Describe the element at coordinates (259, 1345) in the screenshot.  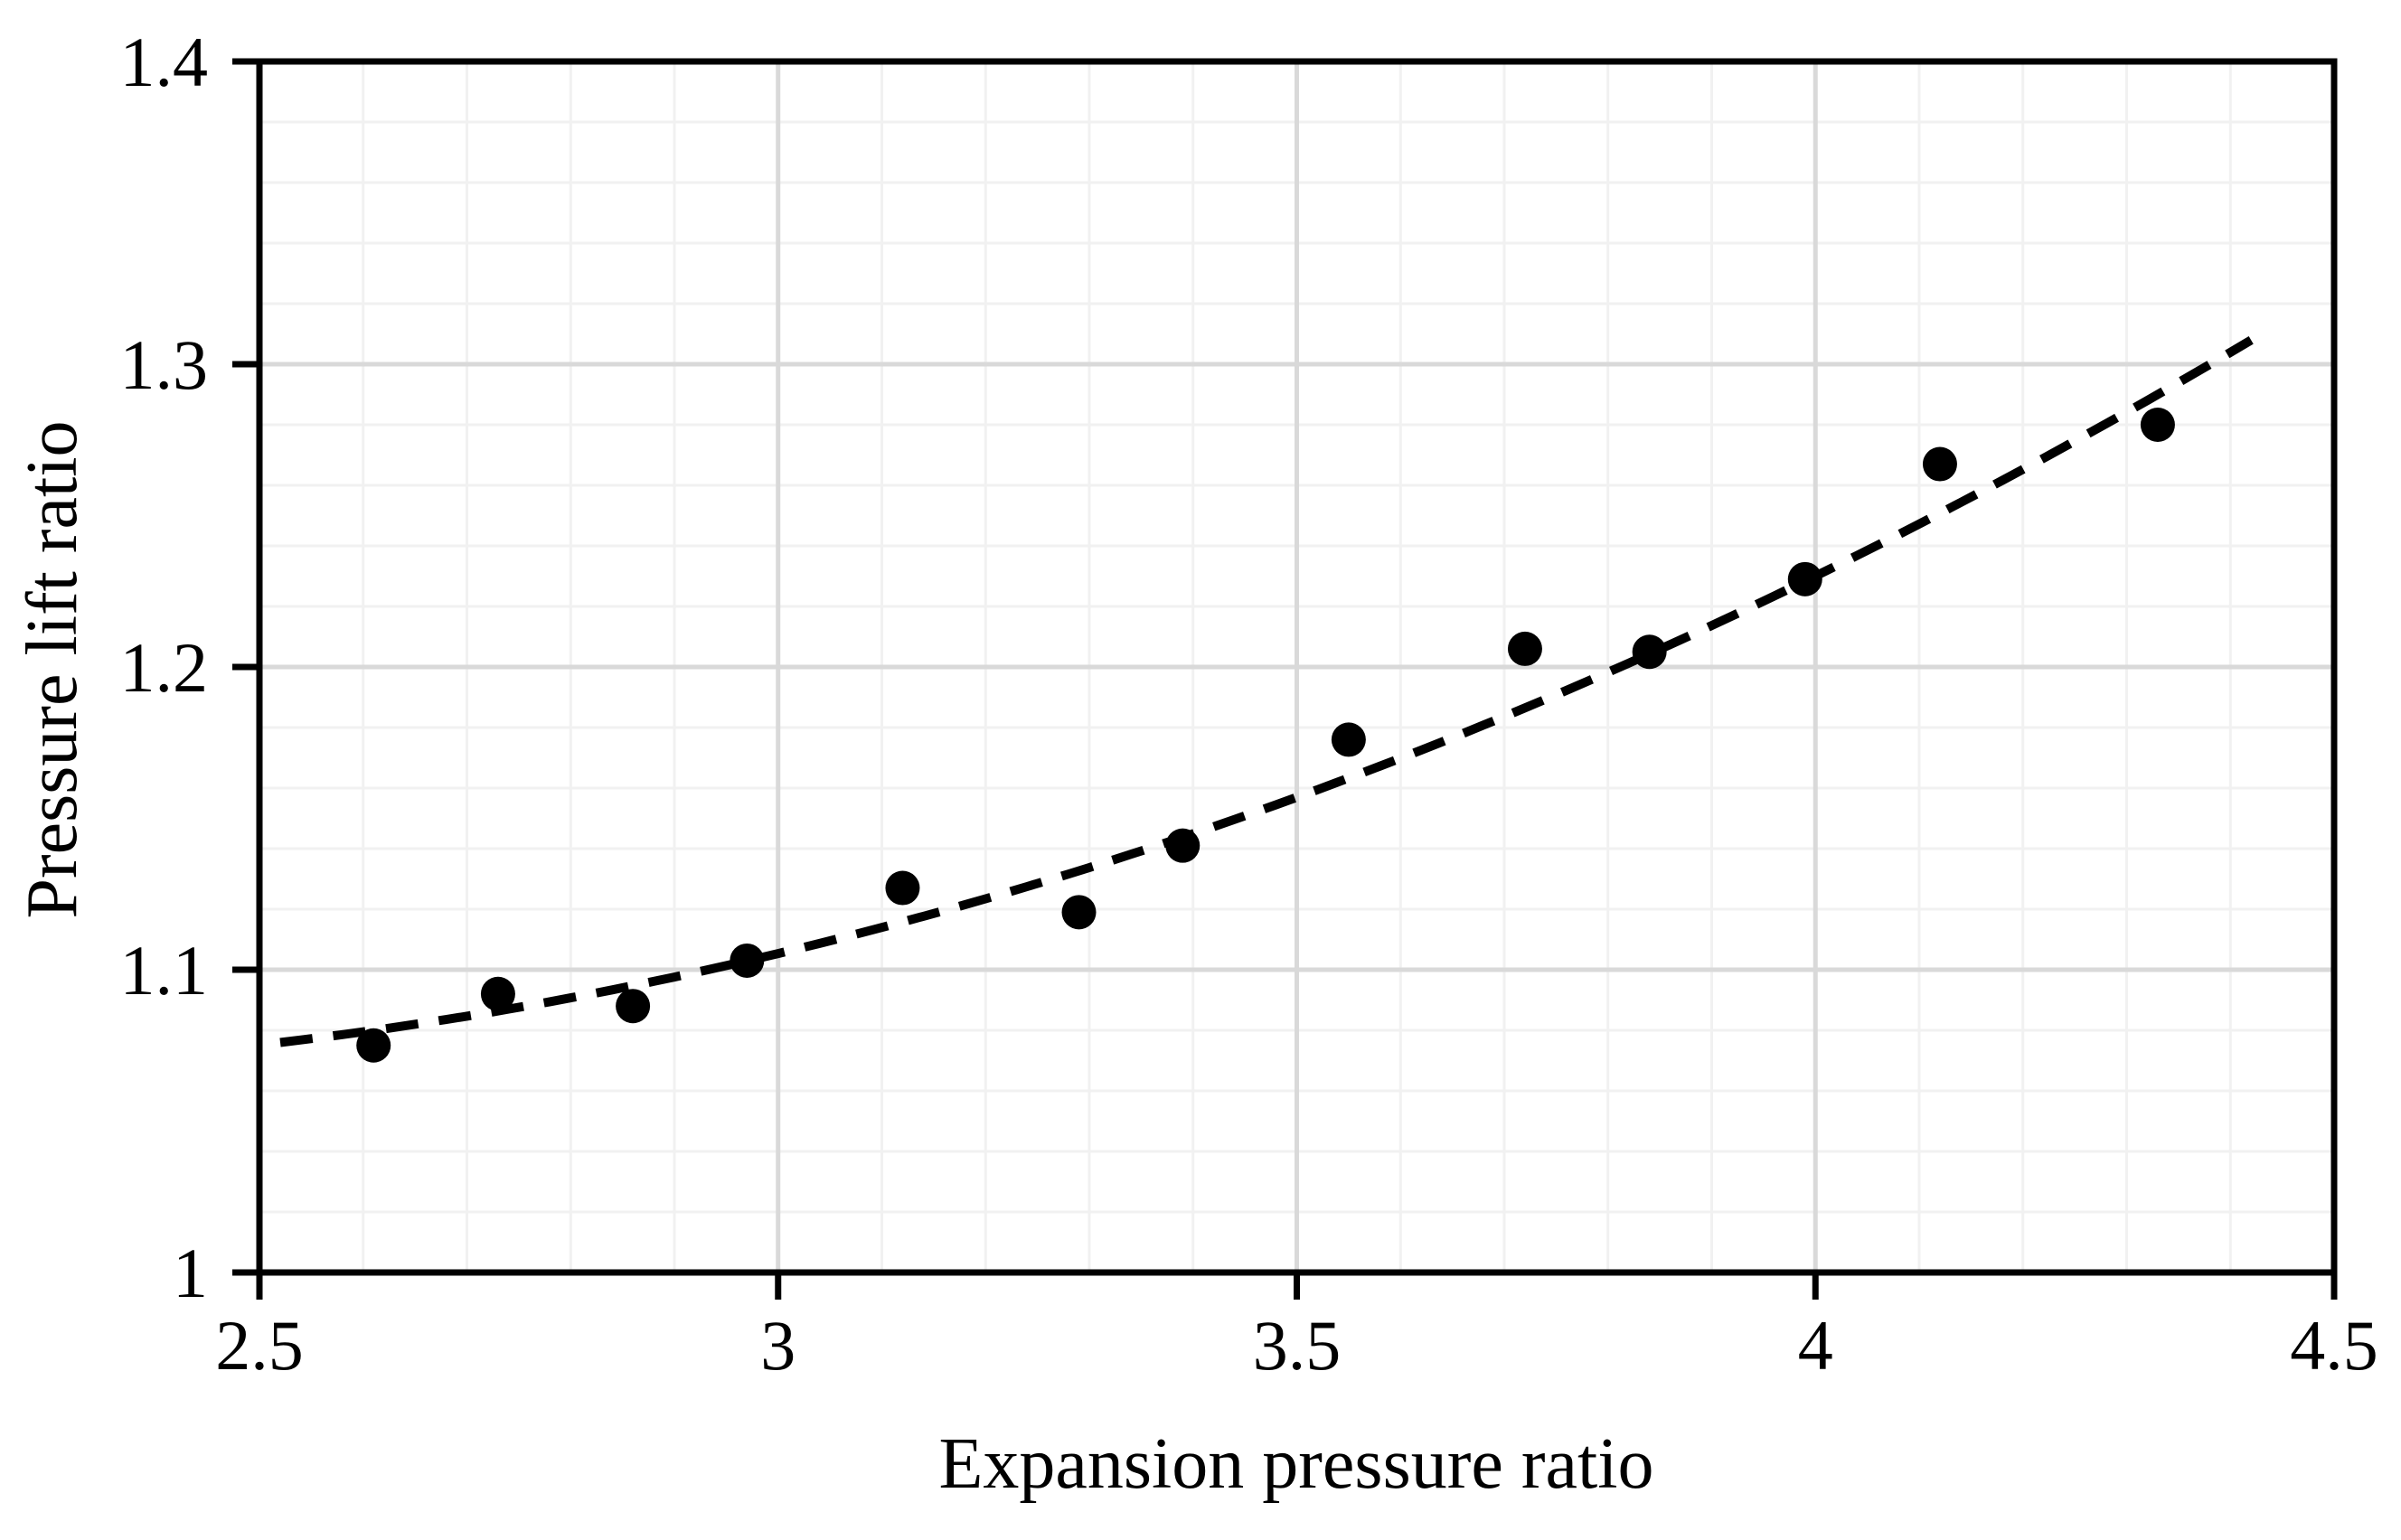
I see `x-tick-label: 2.5` at that location.